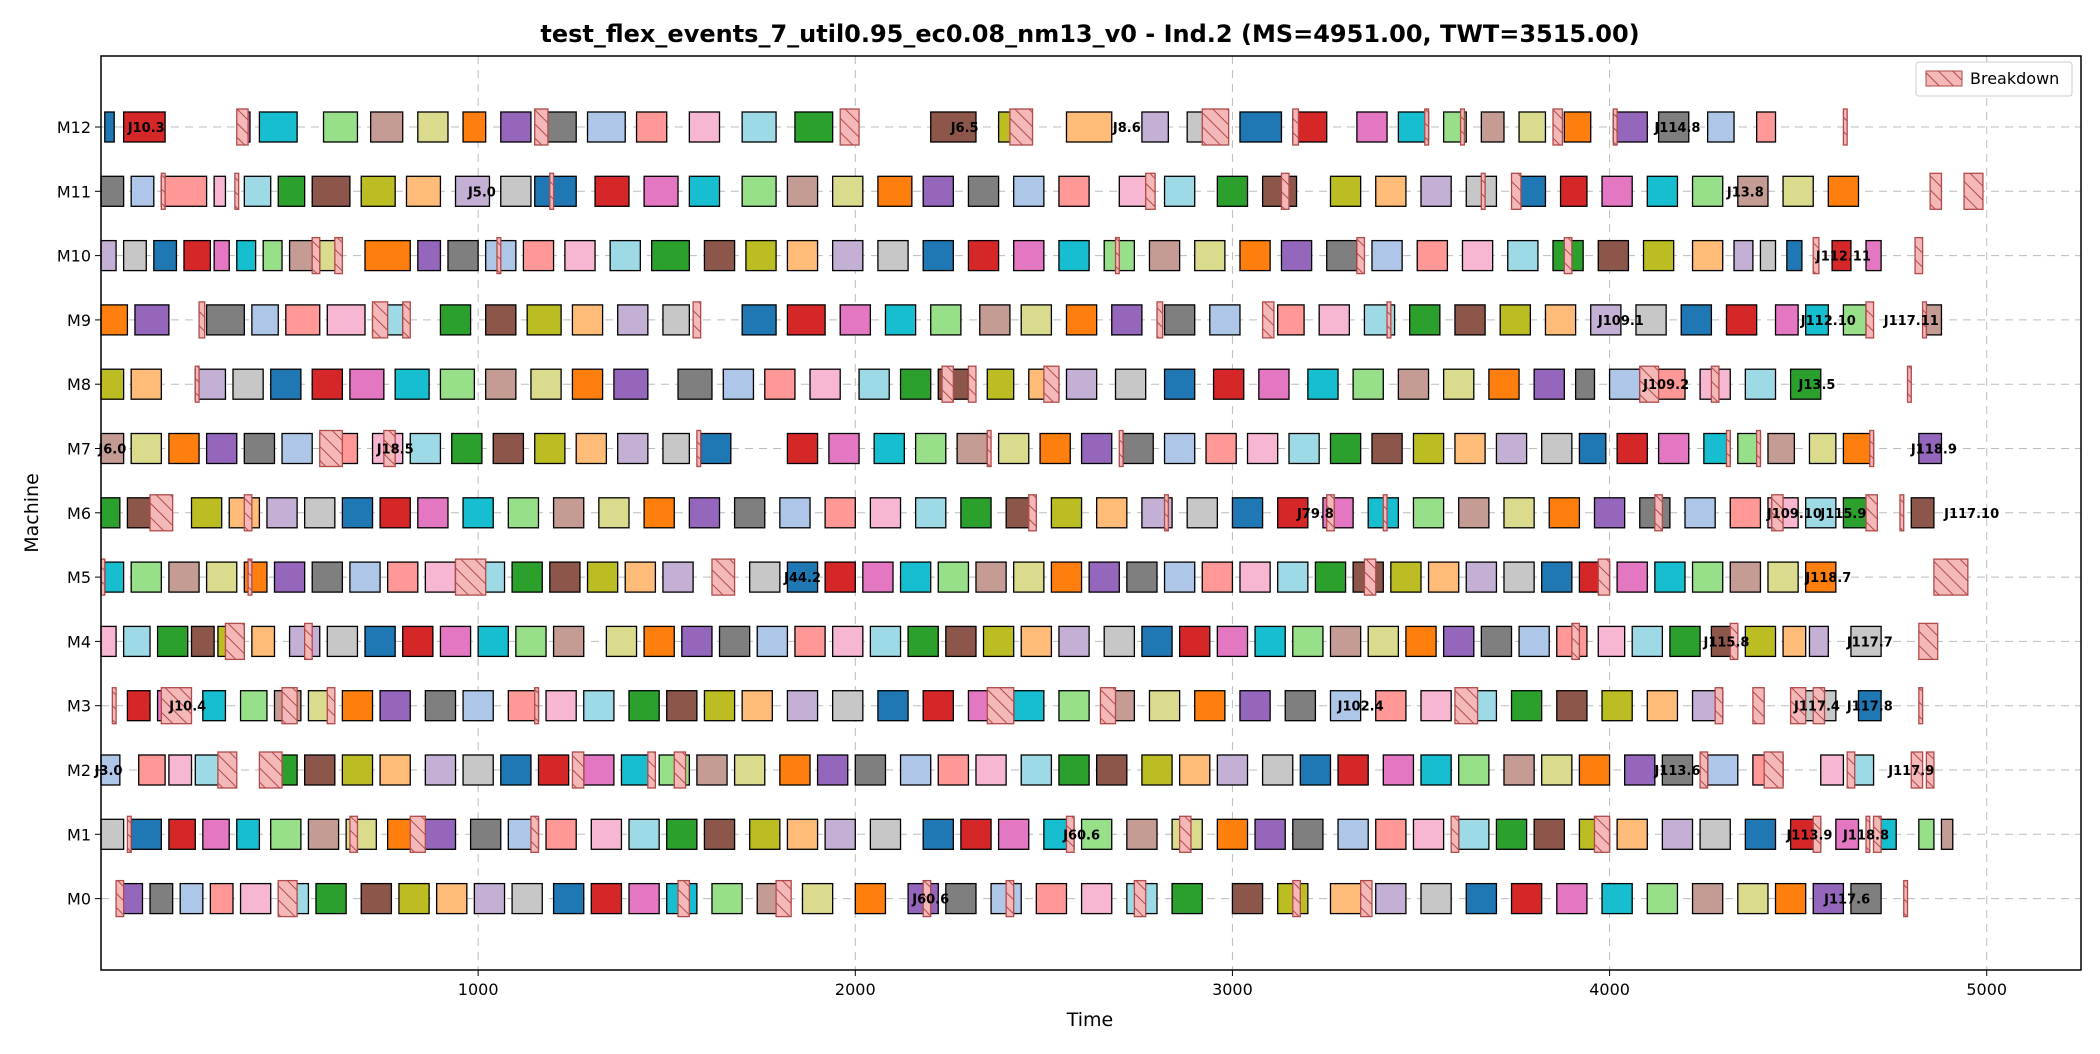 This screenshot has height=1054, width=2100. Describe the element at coordinates (79, 384) in the screenshot. I see `y-tick-label: M8` at that location.